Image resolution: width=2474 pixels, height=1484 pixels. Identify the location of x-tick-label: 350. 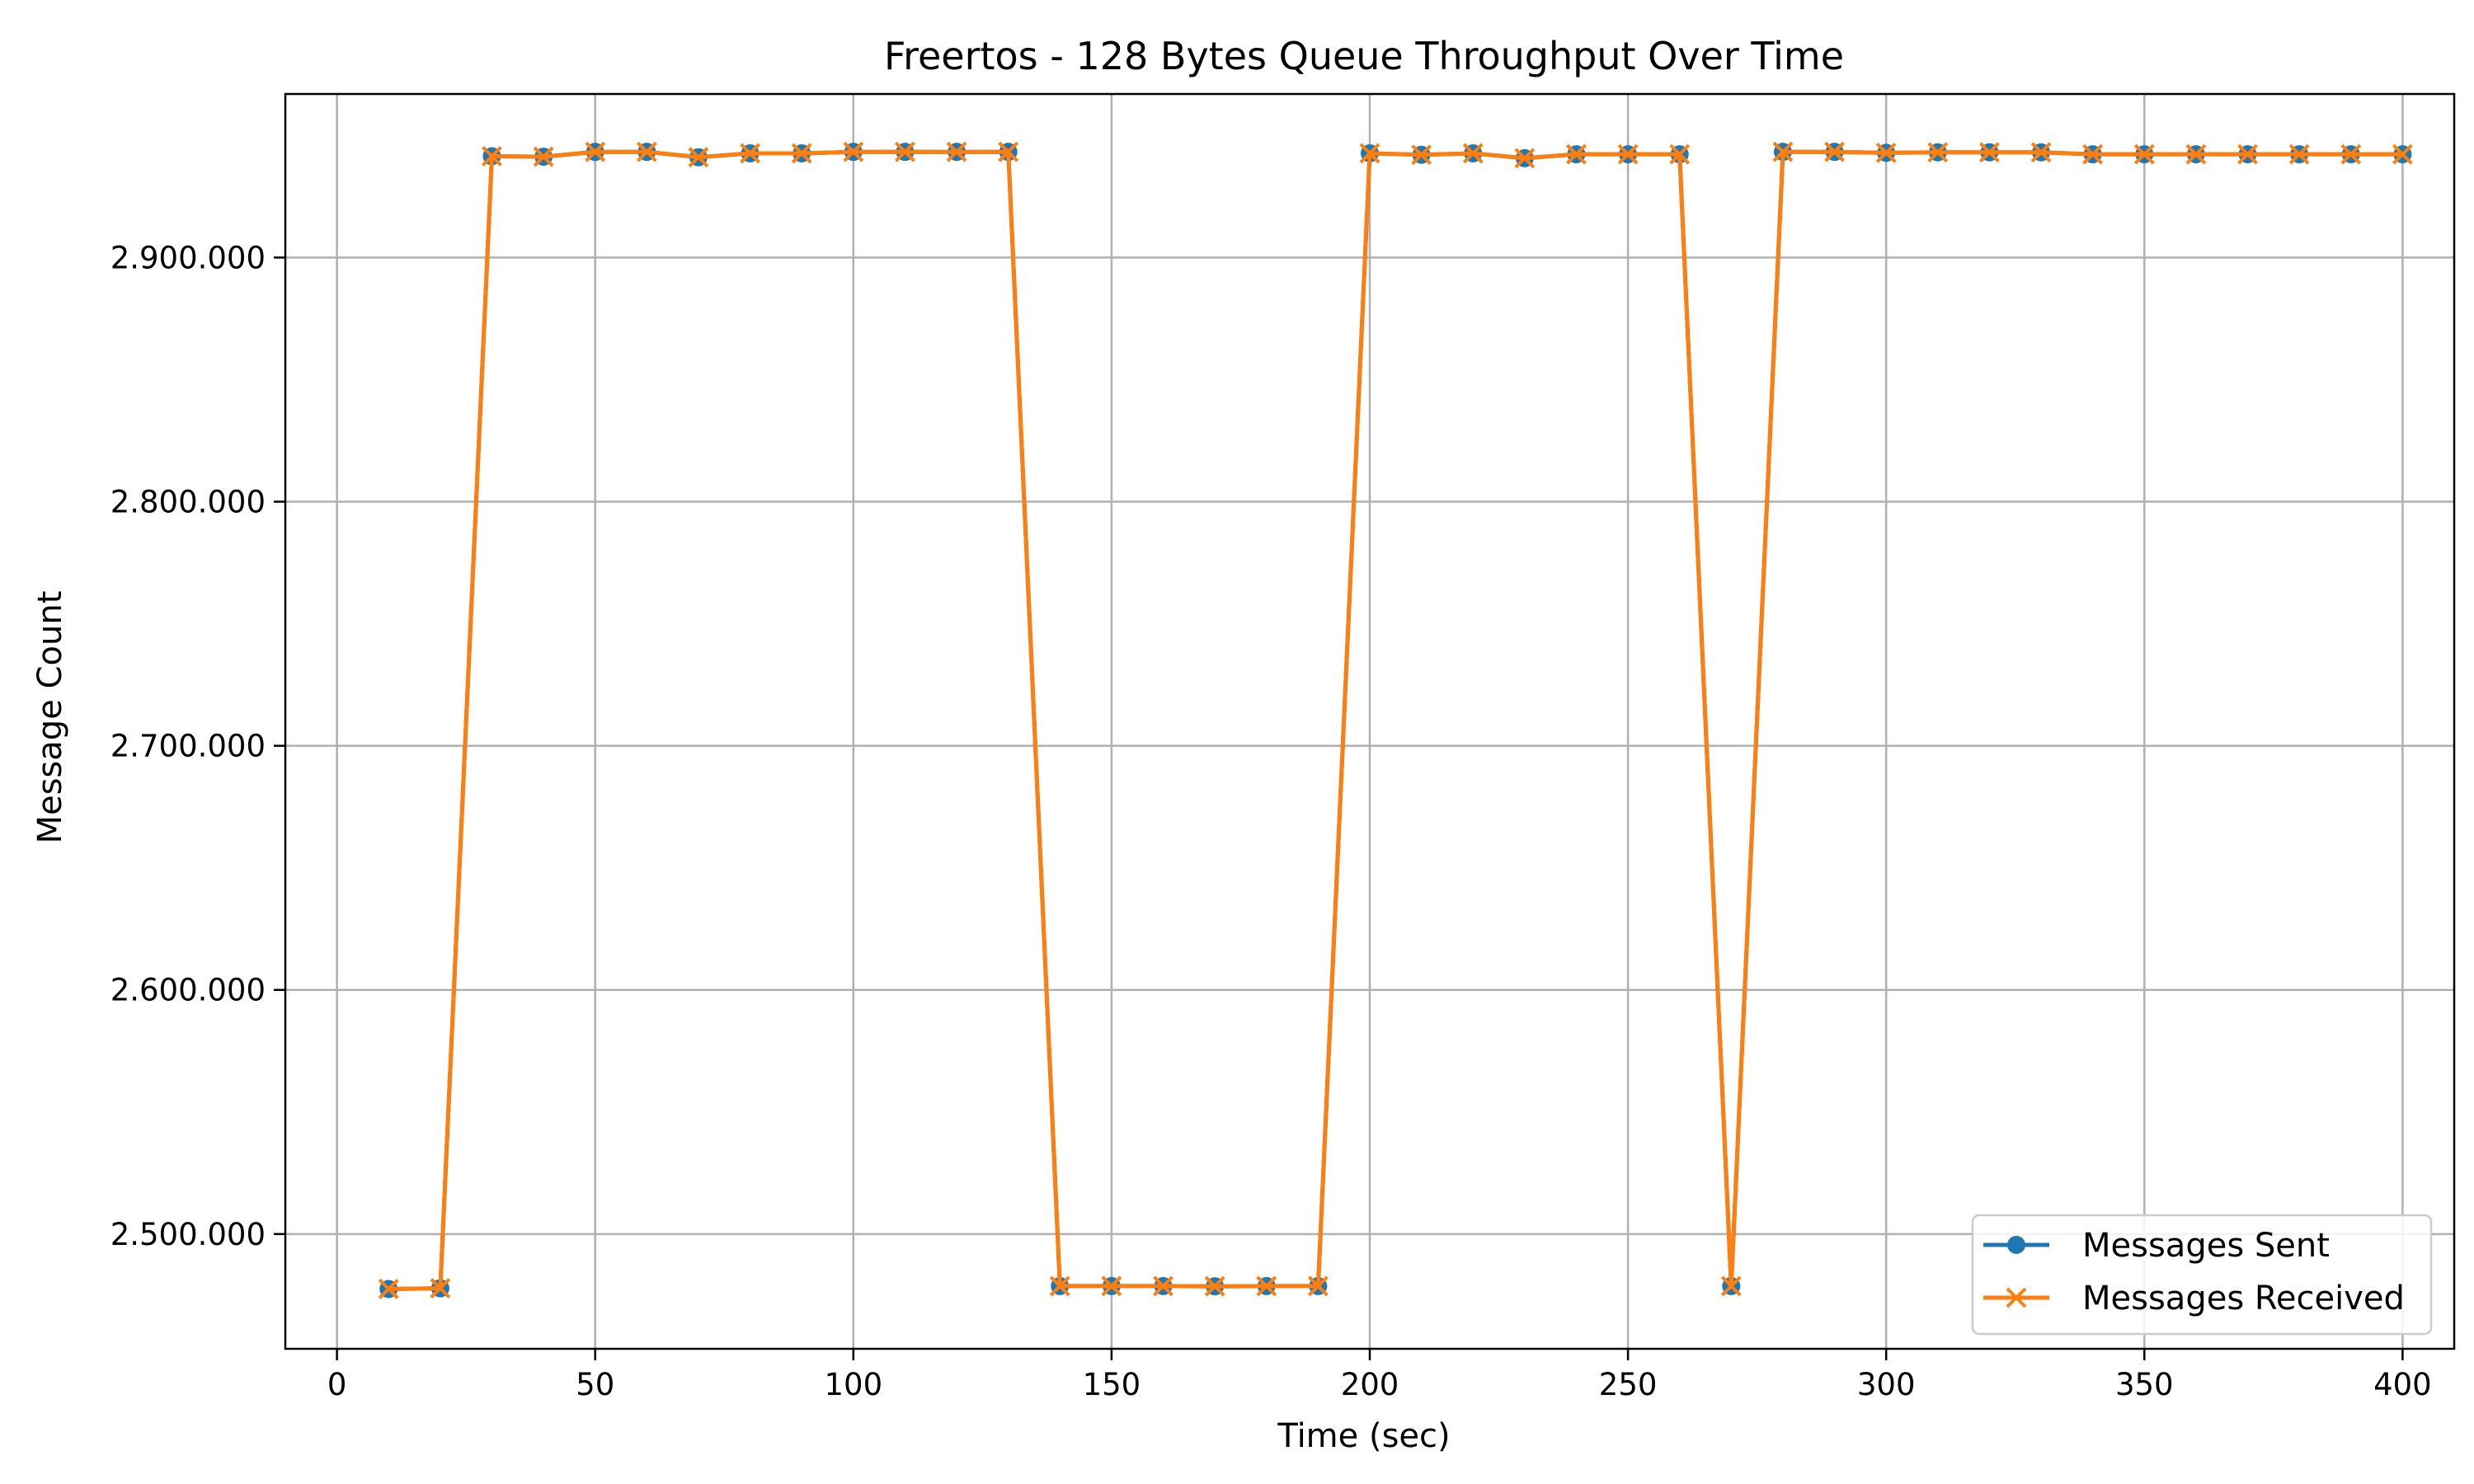
(2144, 1384).